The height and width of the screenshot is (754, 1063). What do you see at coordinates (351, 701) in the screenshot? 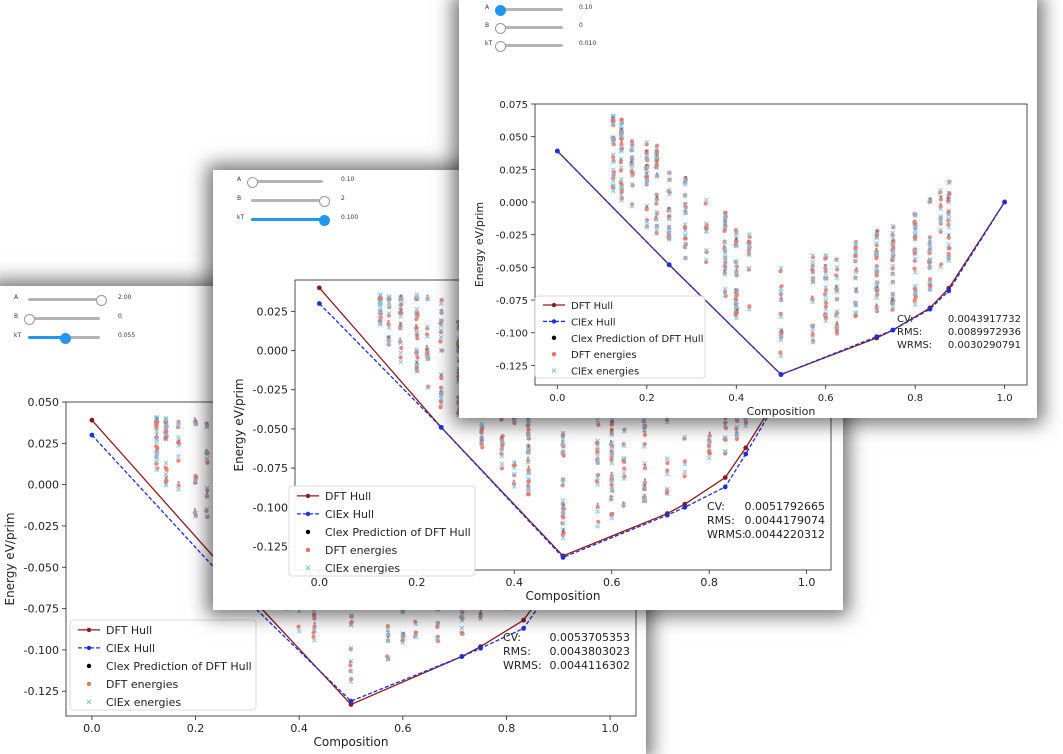
I see `clex-hull-line-point` at bounding box center [351, 701].